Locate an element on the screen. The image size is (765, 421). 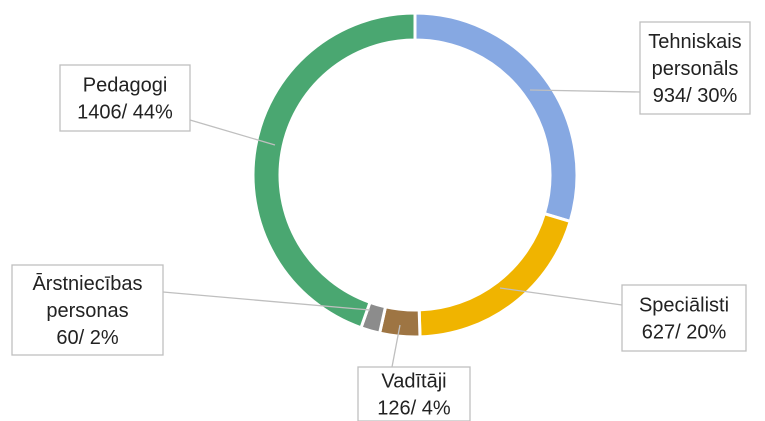
category-label-line: Speciālisti is located at coordinates (684, 306).